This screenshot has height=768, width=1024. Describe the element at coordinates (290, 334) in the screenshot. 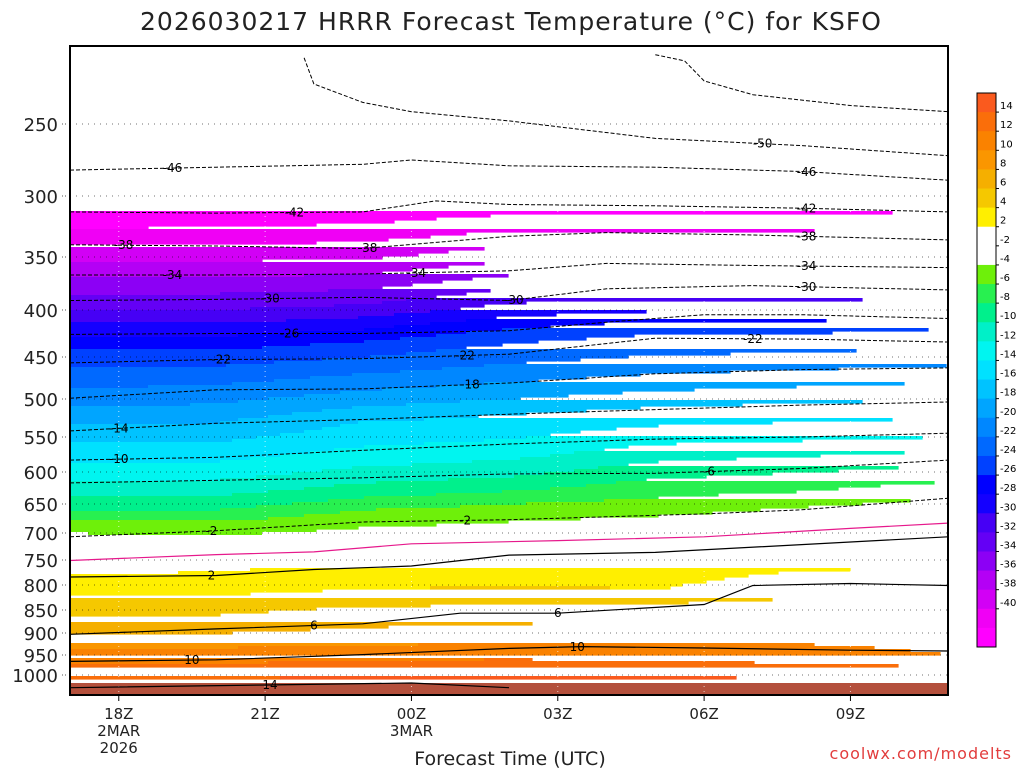

I see `contour-label: -26` at that location.